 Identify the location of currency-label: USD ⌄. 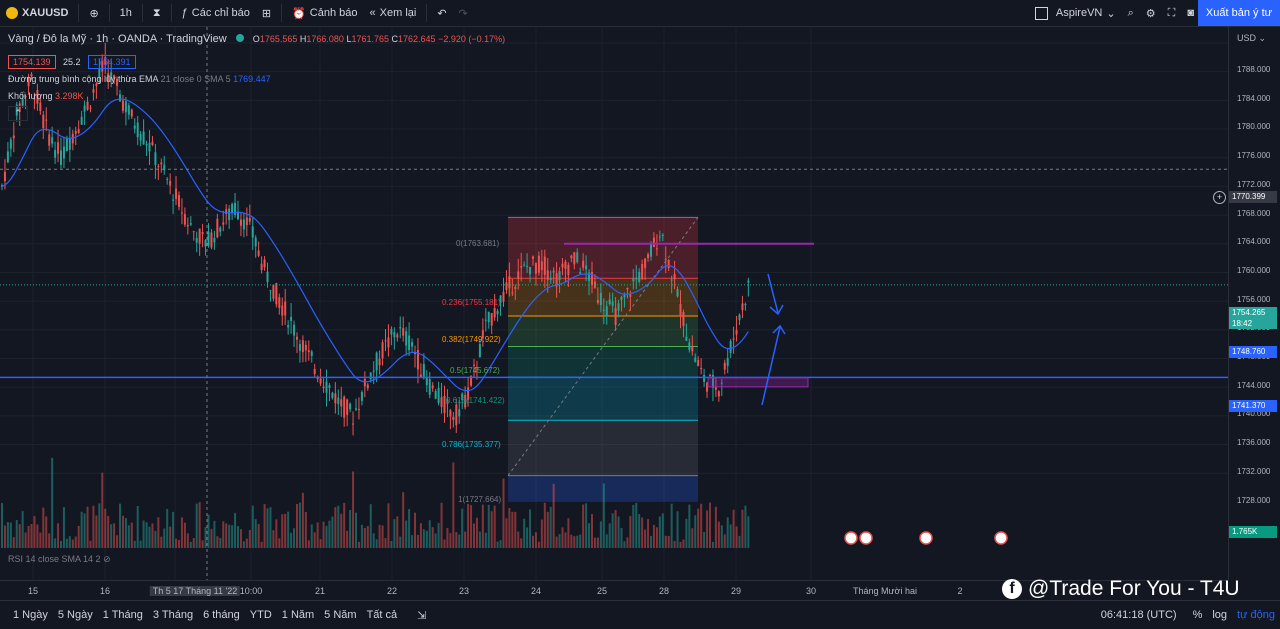
(1252, 38).